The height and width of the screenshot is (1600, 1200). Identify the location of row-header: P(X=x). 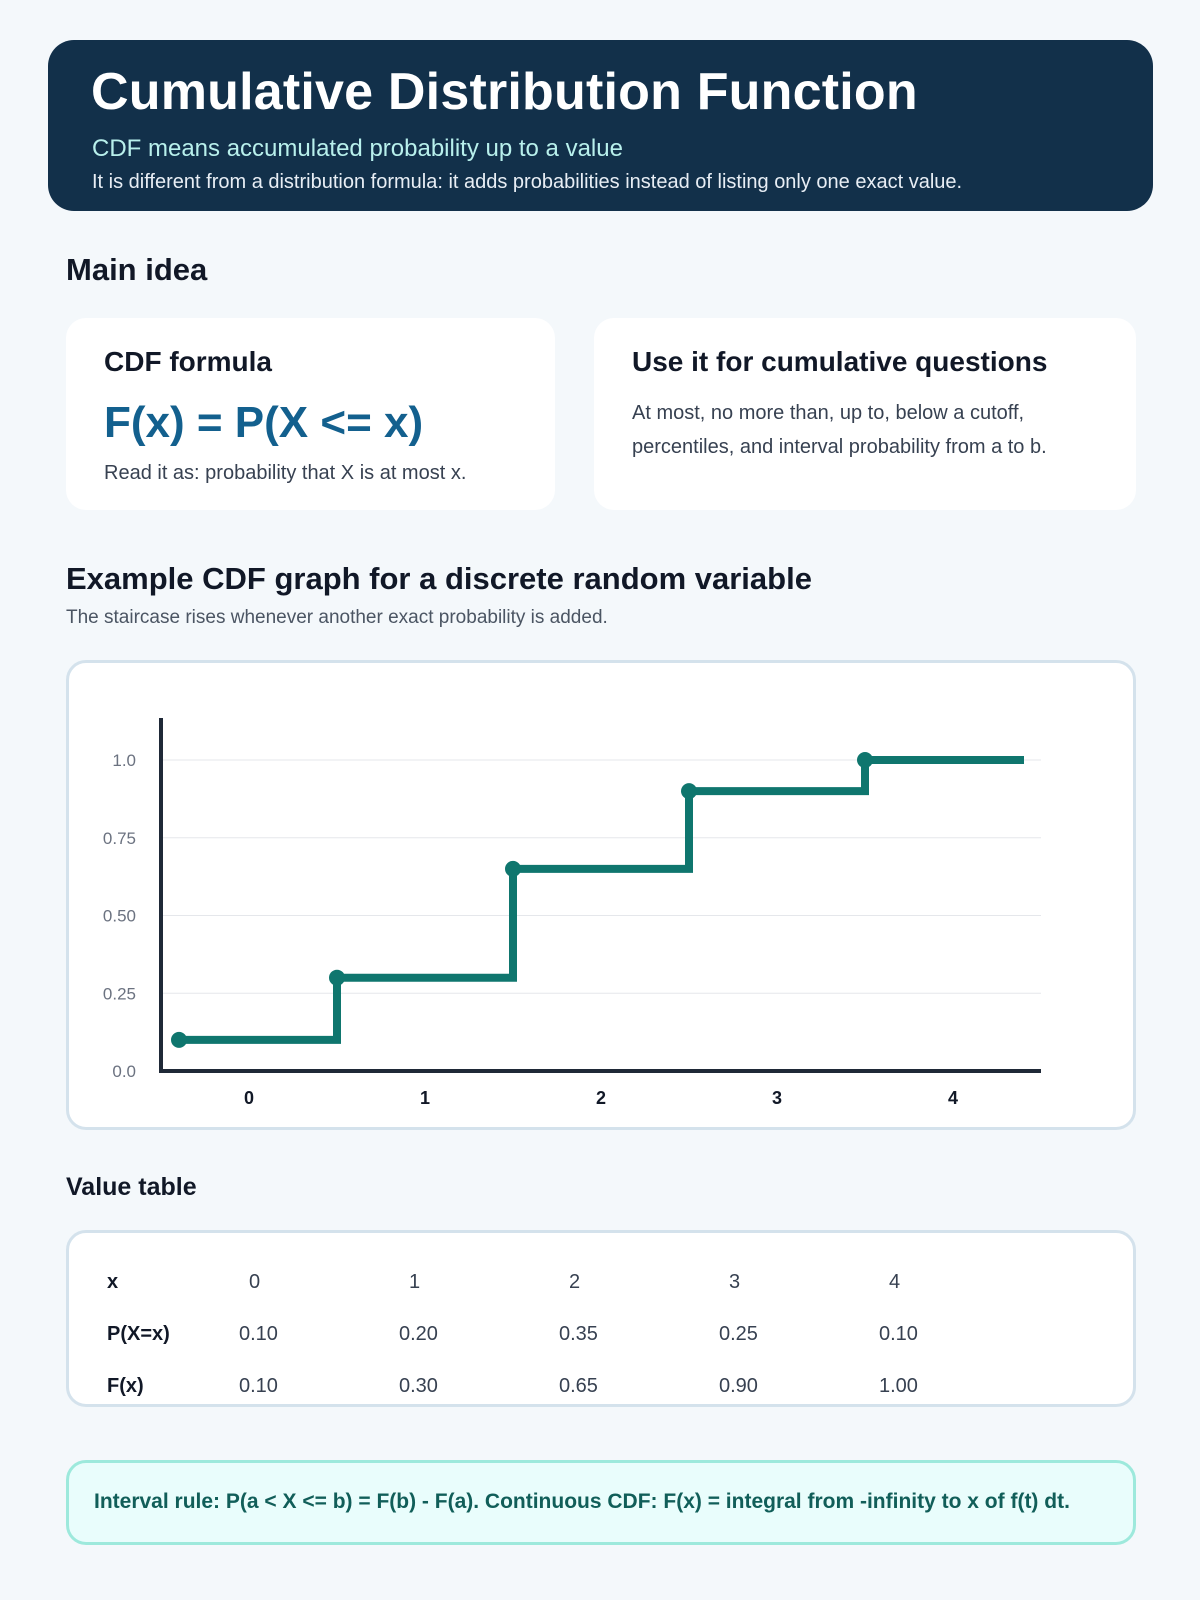
(138, 1334).